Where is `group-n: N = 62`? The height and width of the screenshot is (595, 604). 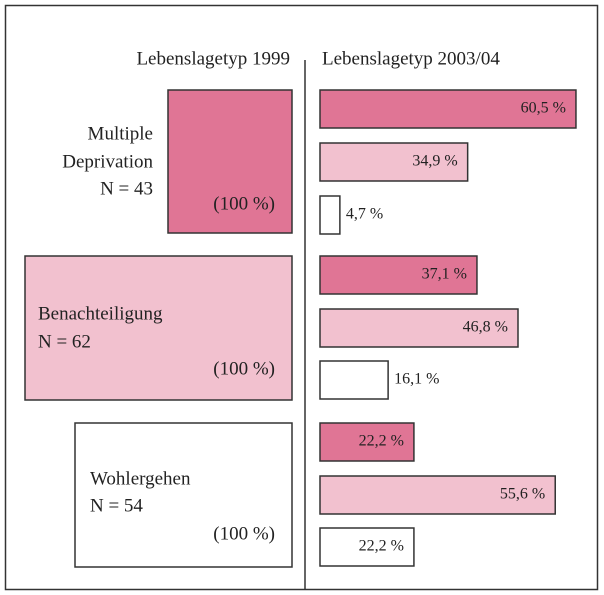 group-n: N = 62 is located at coordinates (64, 341).